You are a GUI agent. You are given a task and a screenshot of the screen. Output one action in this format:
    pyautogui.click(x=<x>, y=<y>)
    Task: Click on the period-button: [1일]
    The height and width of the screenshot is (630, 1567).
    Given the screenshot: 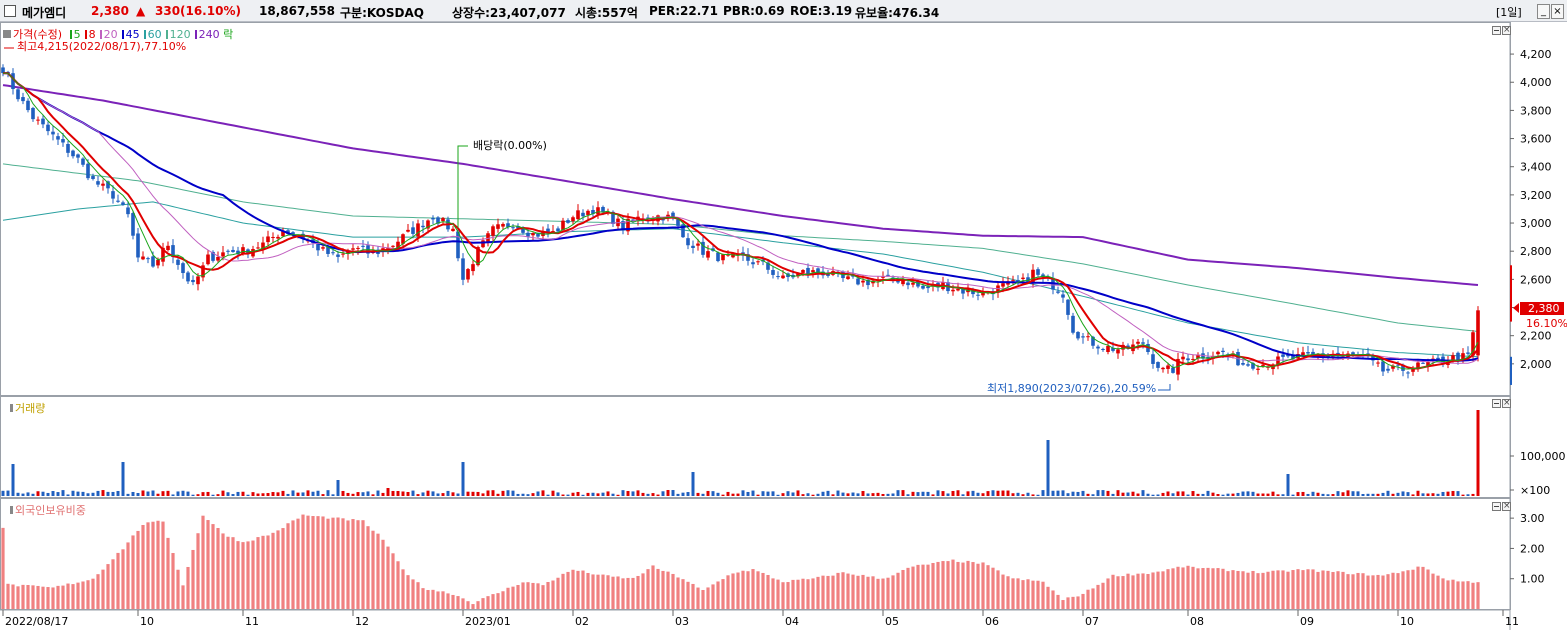 What is the action you would take?
    pyautogui.click(x=1509, y=12)
    